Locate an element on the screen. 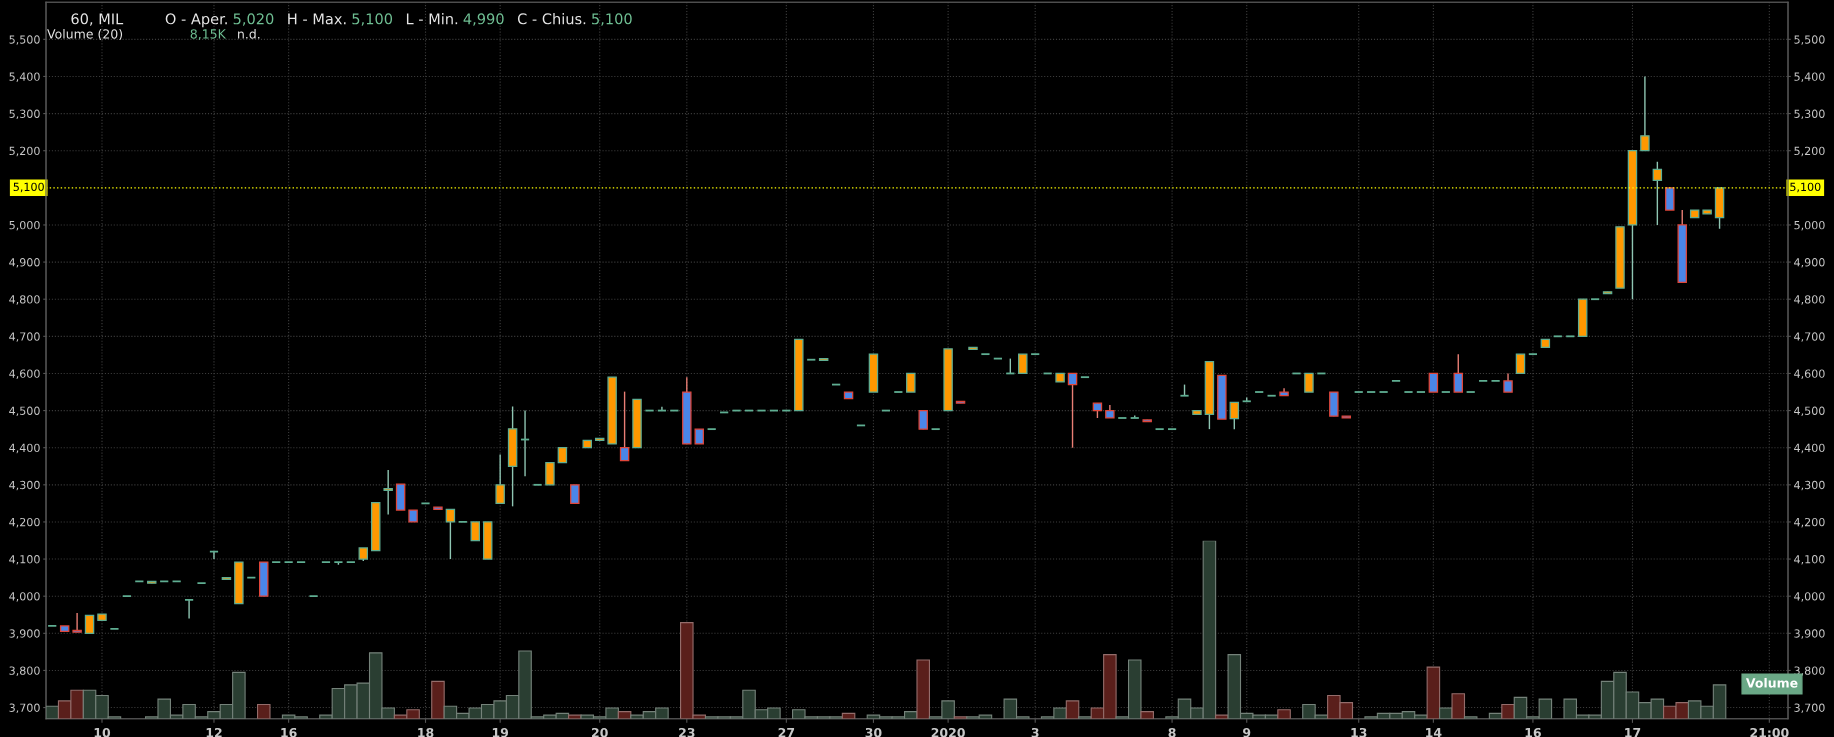 The image size is (1834, 737). annotation: L - Min. is located at coordinates (432, 19).